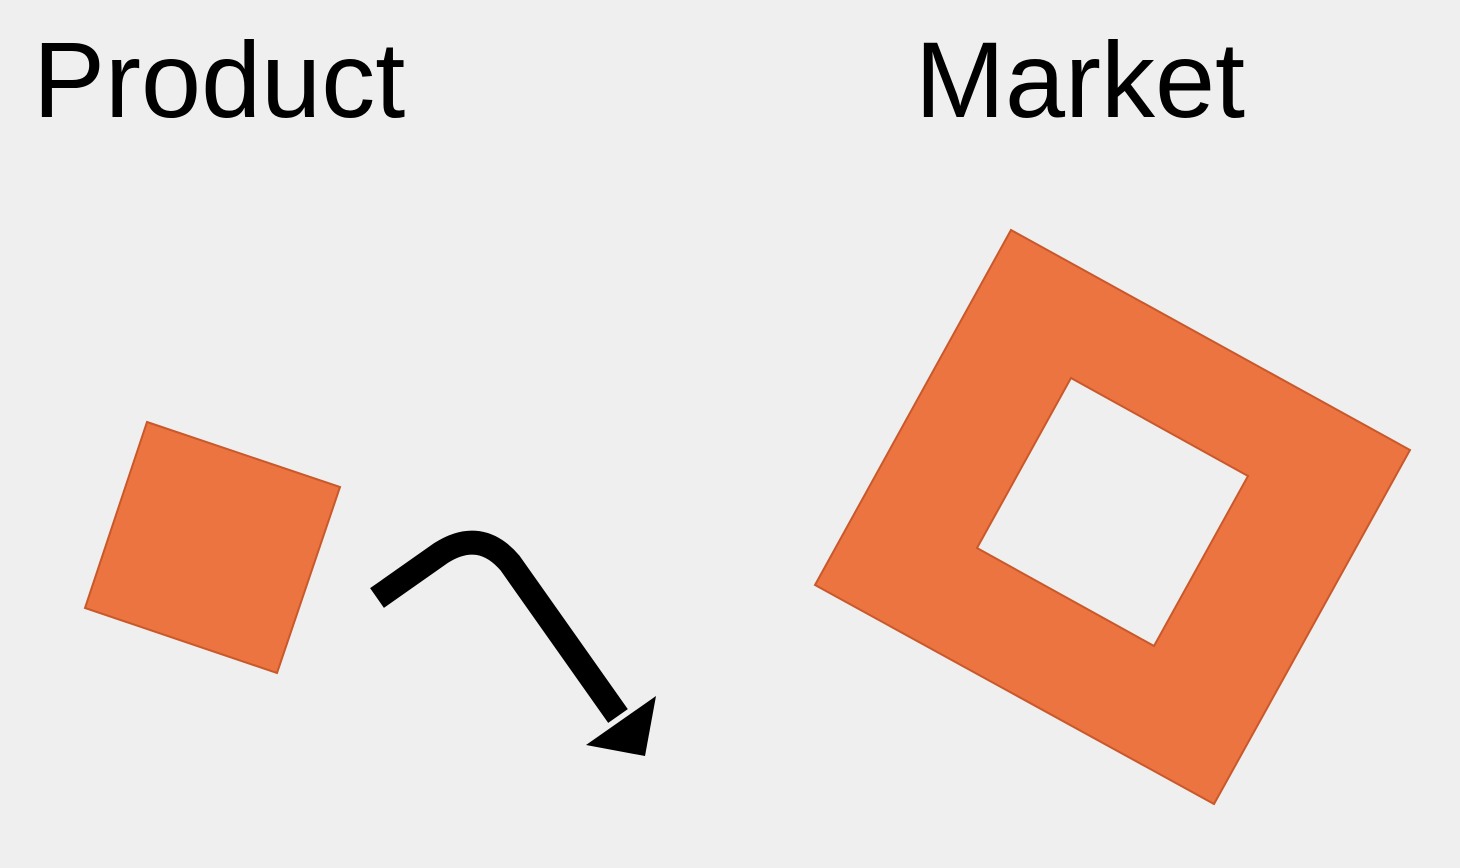  I want to click on arrow-shaft, so click(499, 626).